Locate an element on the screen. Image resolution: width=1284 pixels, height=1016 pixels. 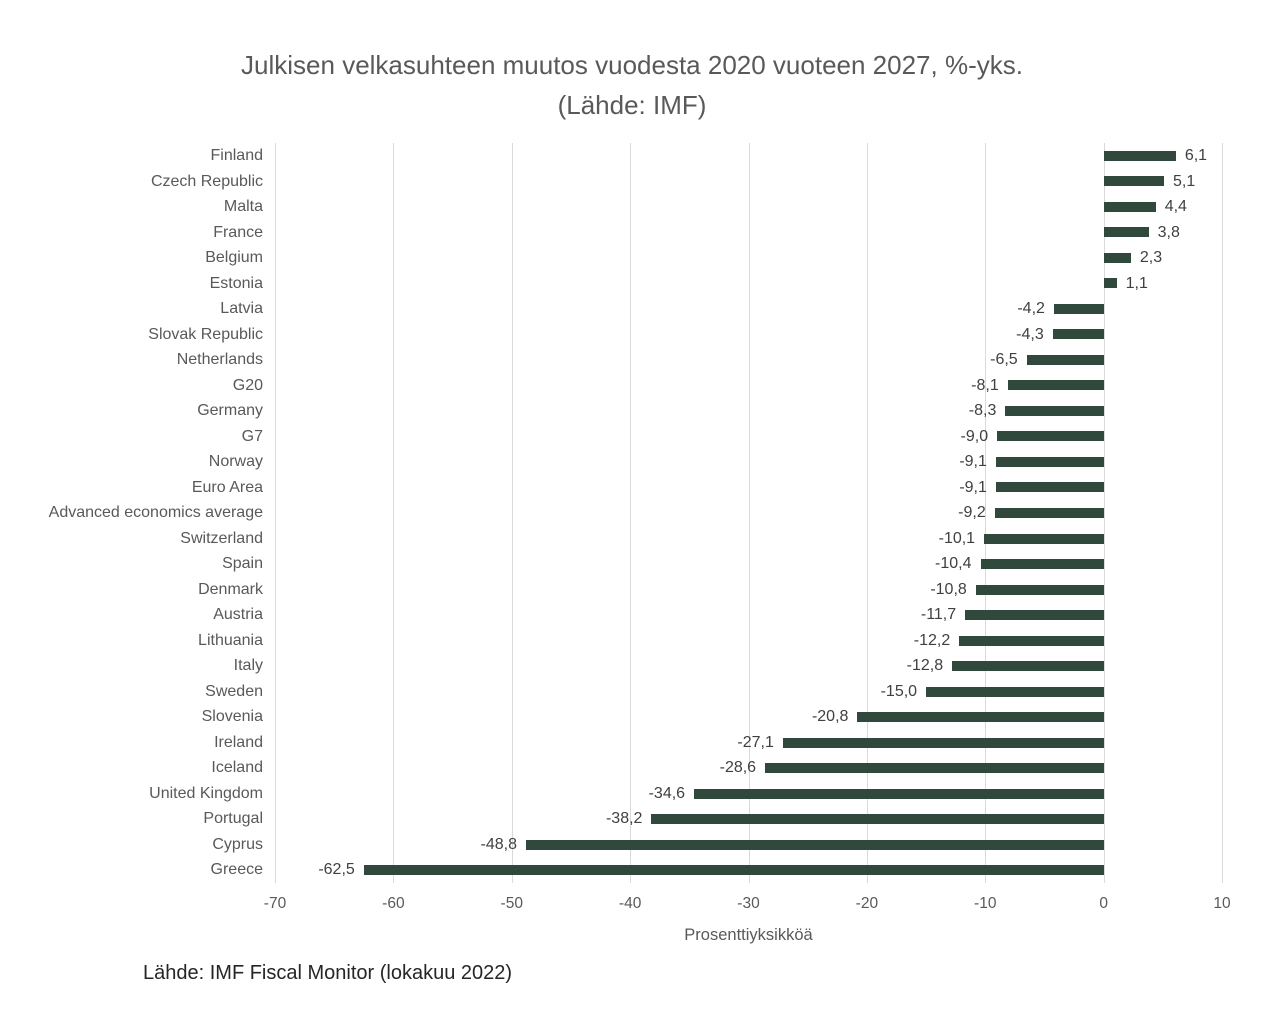
value-label: -4,2 is located at coordinates (1031, 309).